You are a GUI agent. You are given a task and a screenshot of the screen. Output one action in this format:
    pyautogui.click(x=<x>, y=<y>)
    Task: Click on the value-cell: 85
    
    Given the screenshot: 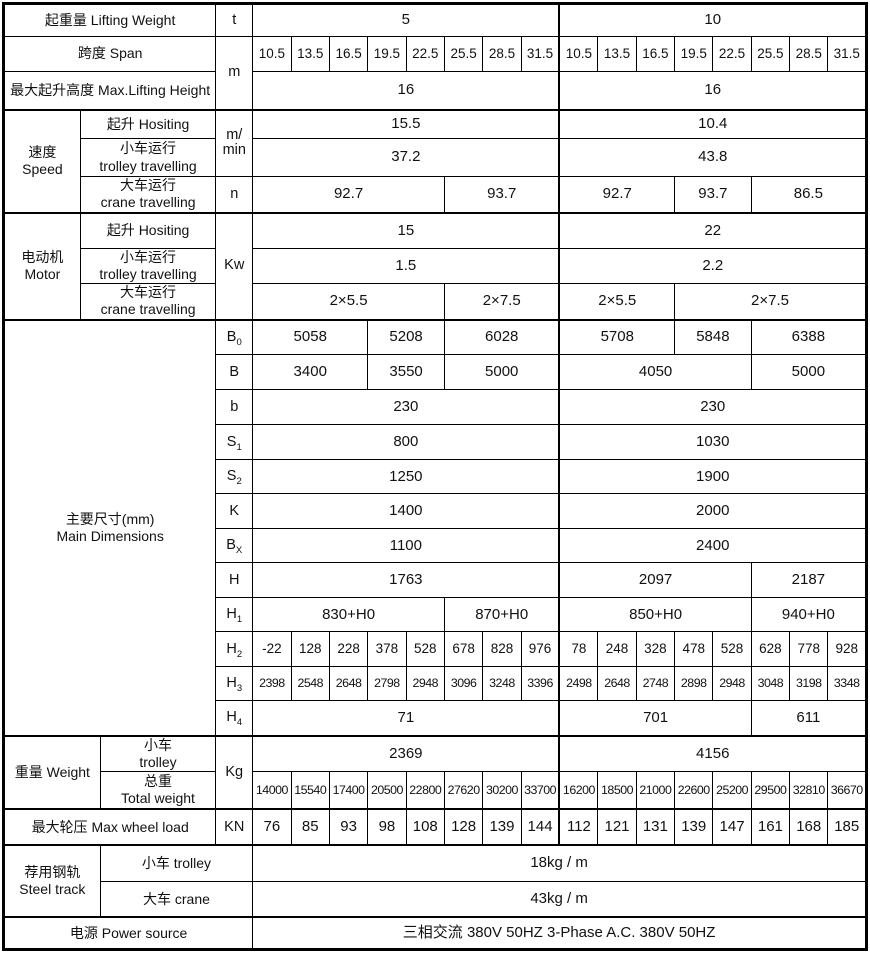 What is the action you would take?
    pyautogui.click(x=310, y=827)
    